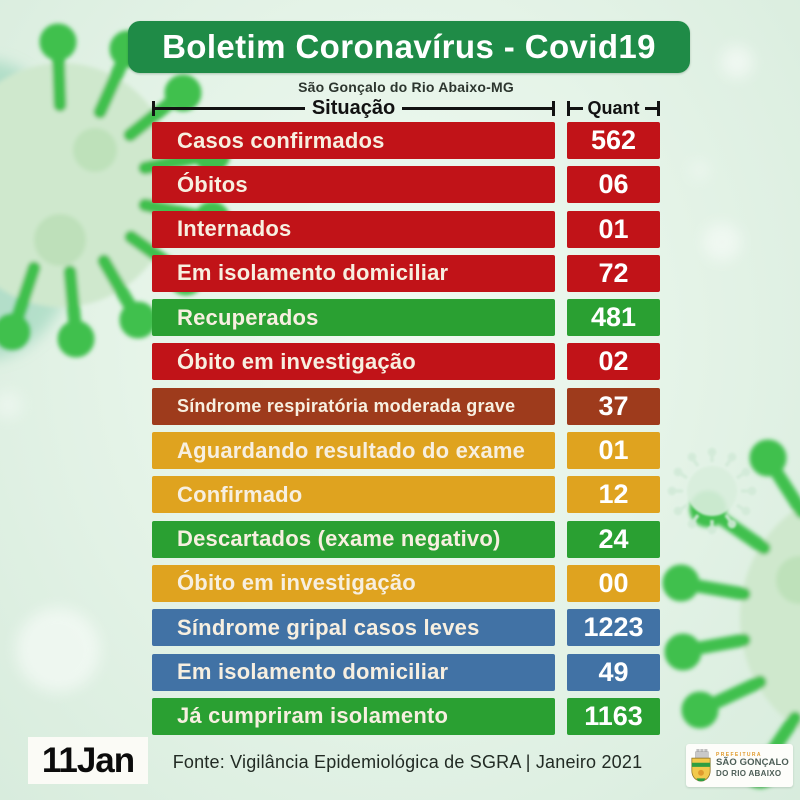 This screenshot has width=800, height=800. I want to click on table-row: Óbito em investigação 00, so click(406, 583).